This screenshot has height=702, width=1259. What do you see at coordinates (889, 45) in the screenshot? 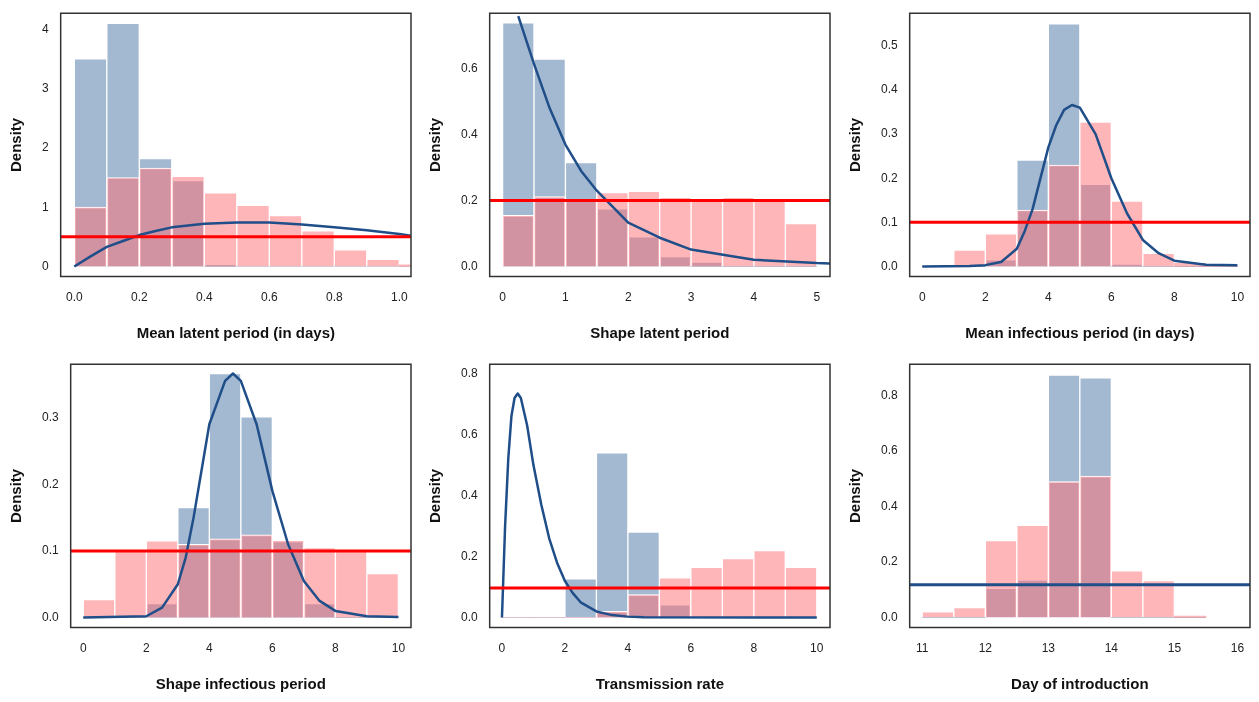
I see `y-tick-label: 0.5` at bounding box center [889, 45].